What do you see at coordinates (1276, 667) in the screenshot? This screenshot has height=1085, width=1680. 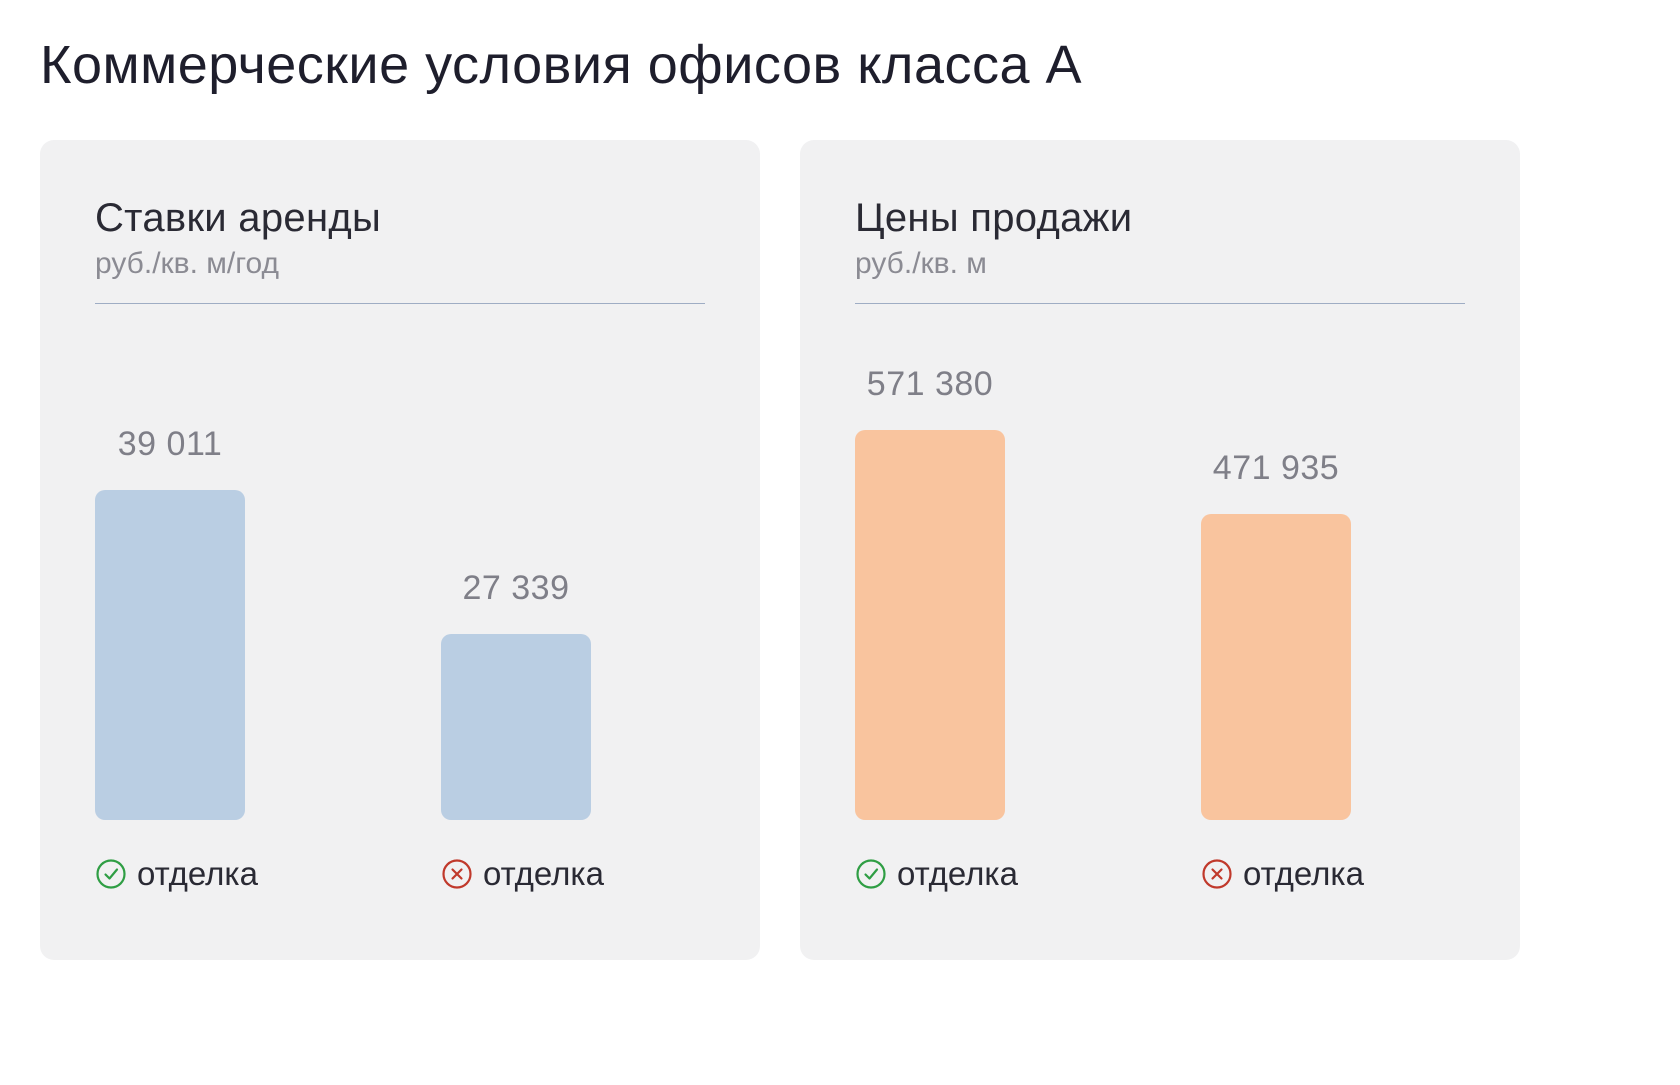 I see `sale-bar-without-finish` at bounding box center [1276, 667].